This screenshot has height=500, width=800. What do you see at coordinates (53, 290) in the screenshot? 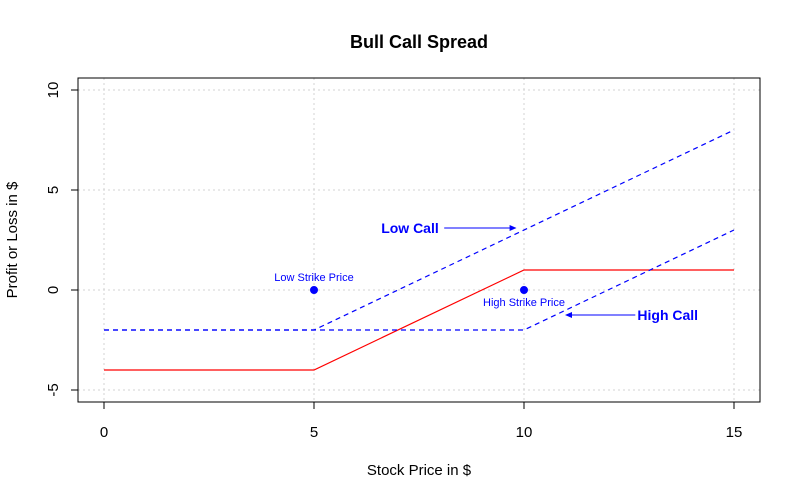
I see `y-tick-label: 0` at bounding box center [53, 290].